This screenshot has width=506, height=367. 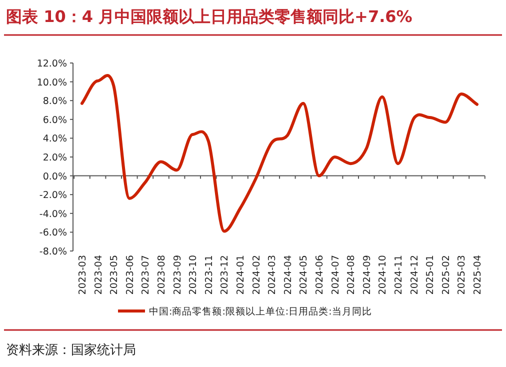 I want to click on chart-title: 图表 10：4 月中国限额以上日用品类零售额同比+7.6%, so click(x=209, y=16).